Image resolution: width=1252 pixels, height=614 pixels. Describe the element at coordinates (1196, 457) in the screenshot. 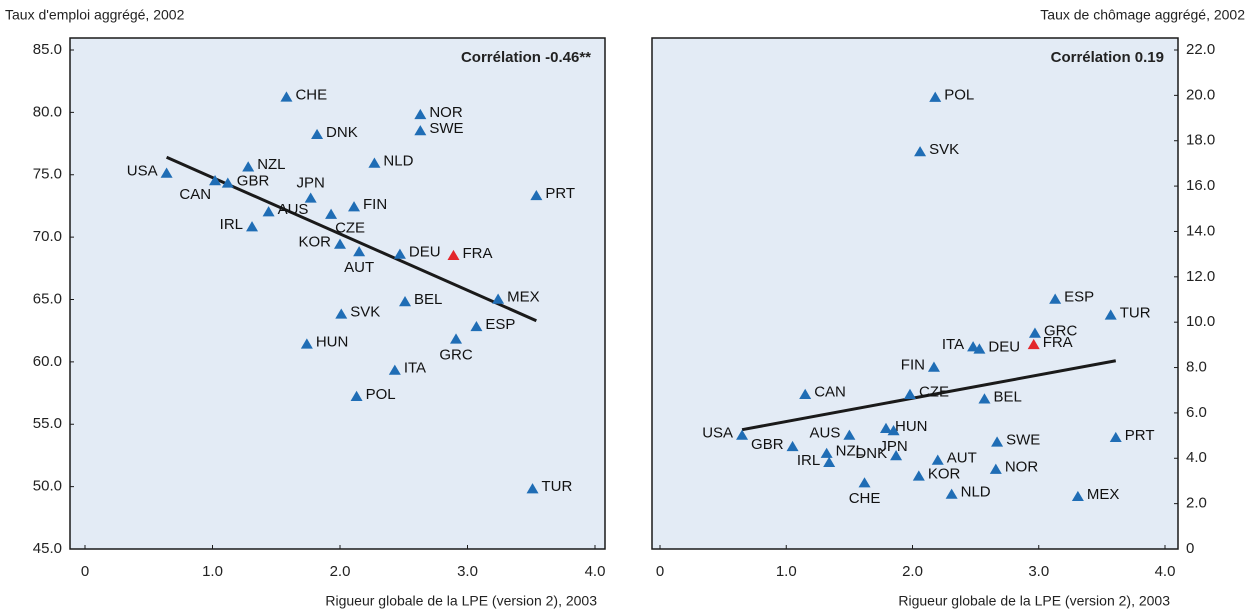

I see `y-tick-label: 4.0` at that location.